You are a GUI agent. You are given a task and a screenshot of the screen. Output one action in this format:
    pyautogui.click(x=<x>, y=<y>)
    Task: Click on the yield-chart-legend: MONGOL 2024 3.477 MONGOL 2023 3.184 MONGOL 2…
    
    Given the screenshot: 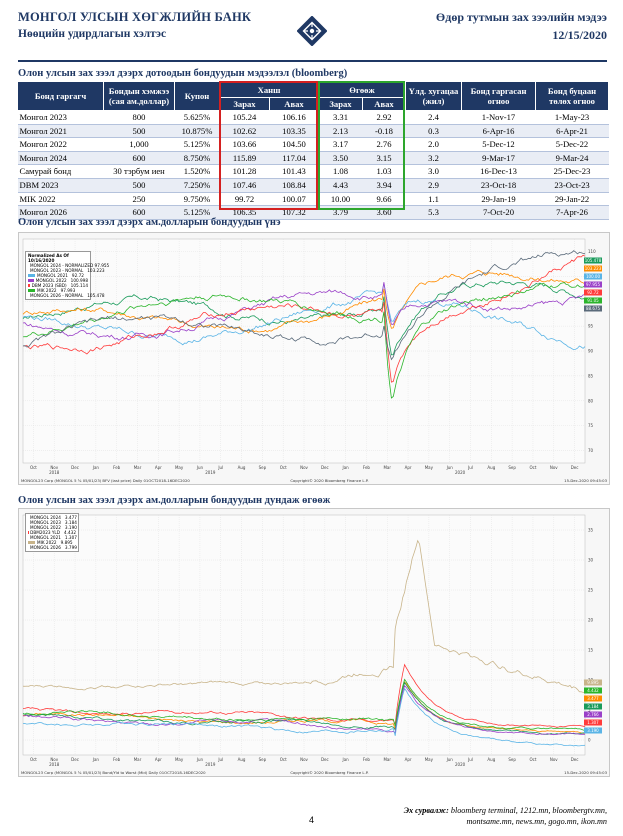 What is the action you would take?
    pyautogui.click(x=52, y=532)
    